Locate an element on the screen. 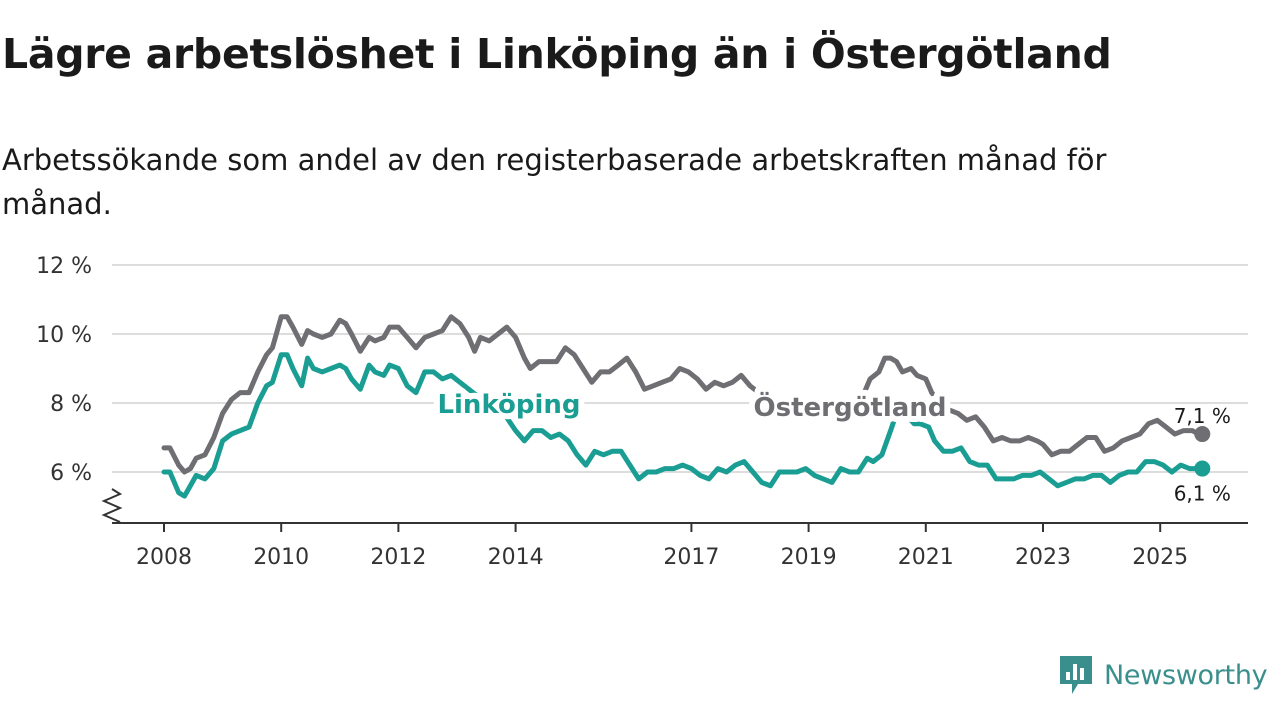 The width and height of the screenshot is (1280, 720). y-tick-label: 6 % is located at coordinates (71, 473).